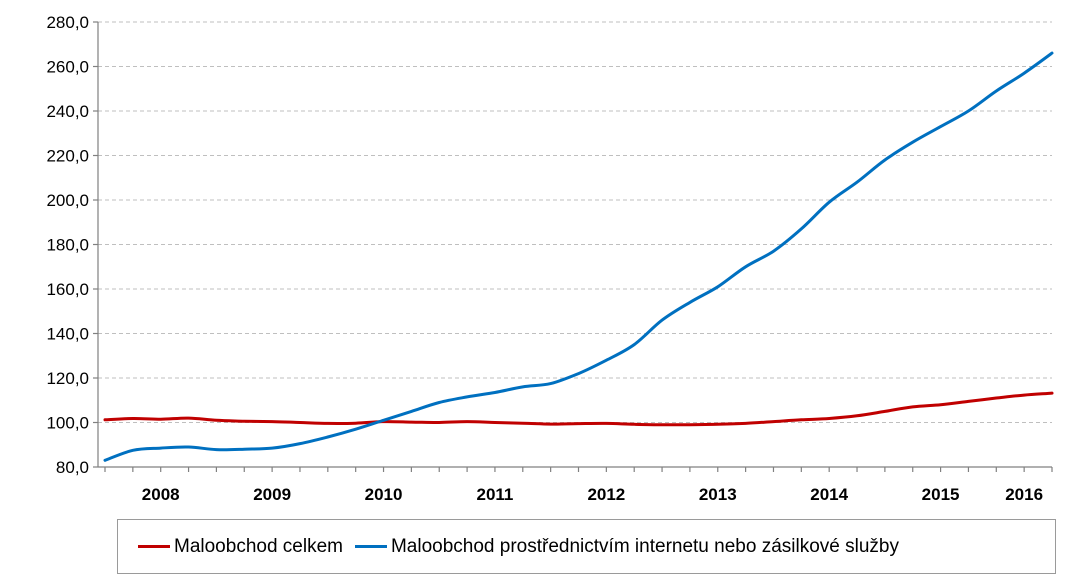 Image resolution: width=1086 pixels, height=576 pixels. I want to click on x-tick-label: 2010, so click(384, 494).